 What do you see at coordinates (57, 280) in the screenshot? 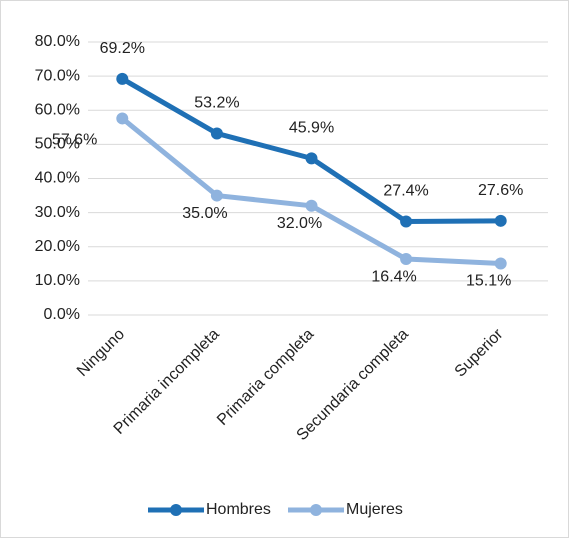
I see `y-tick-label: 10.0%` at bounding box center [57, 280].